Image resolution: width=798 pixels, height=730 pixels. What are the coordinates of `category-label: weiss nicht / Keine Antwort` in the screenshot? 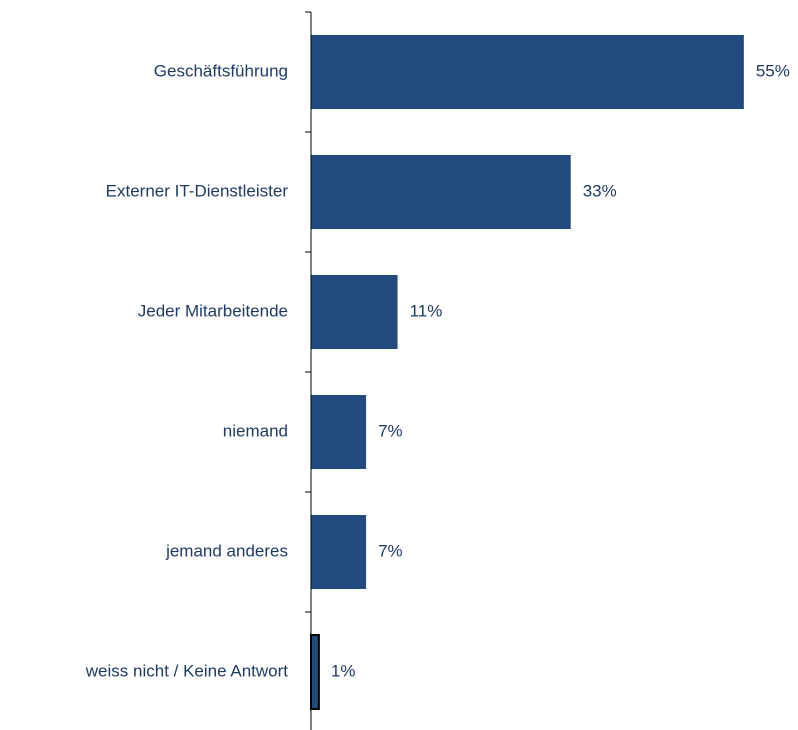 It's located at (186, 670).